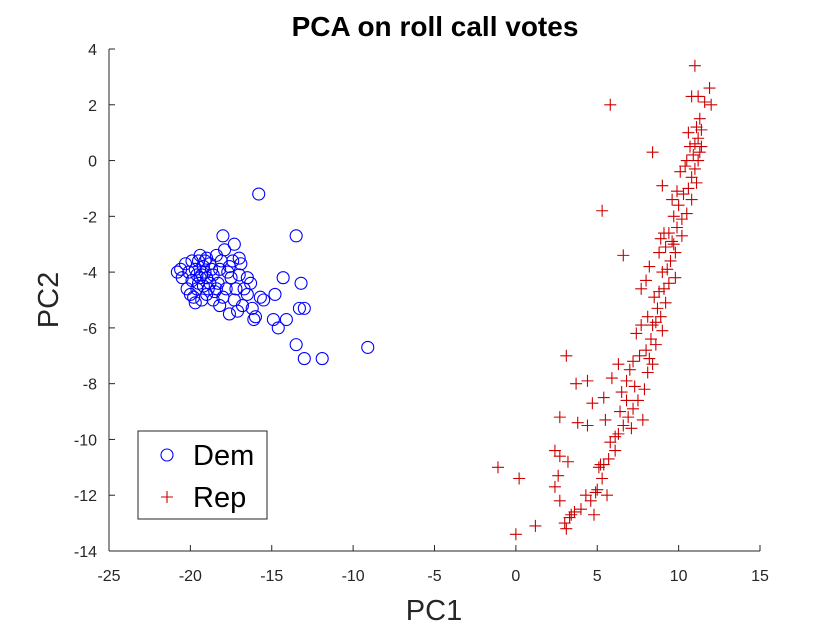 This screenshot has width=840, height=630. I want to click on y-tick-label: -12, so click(85, 496).